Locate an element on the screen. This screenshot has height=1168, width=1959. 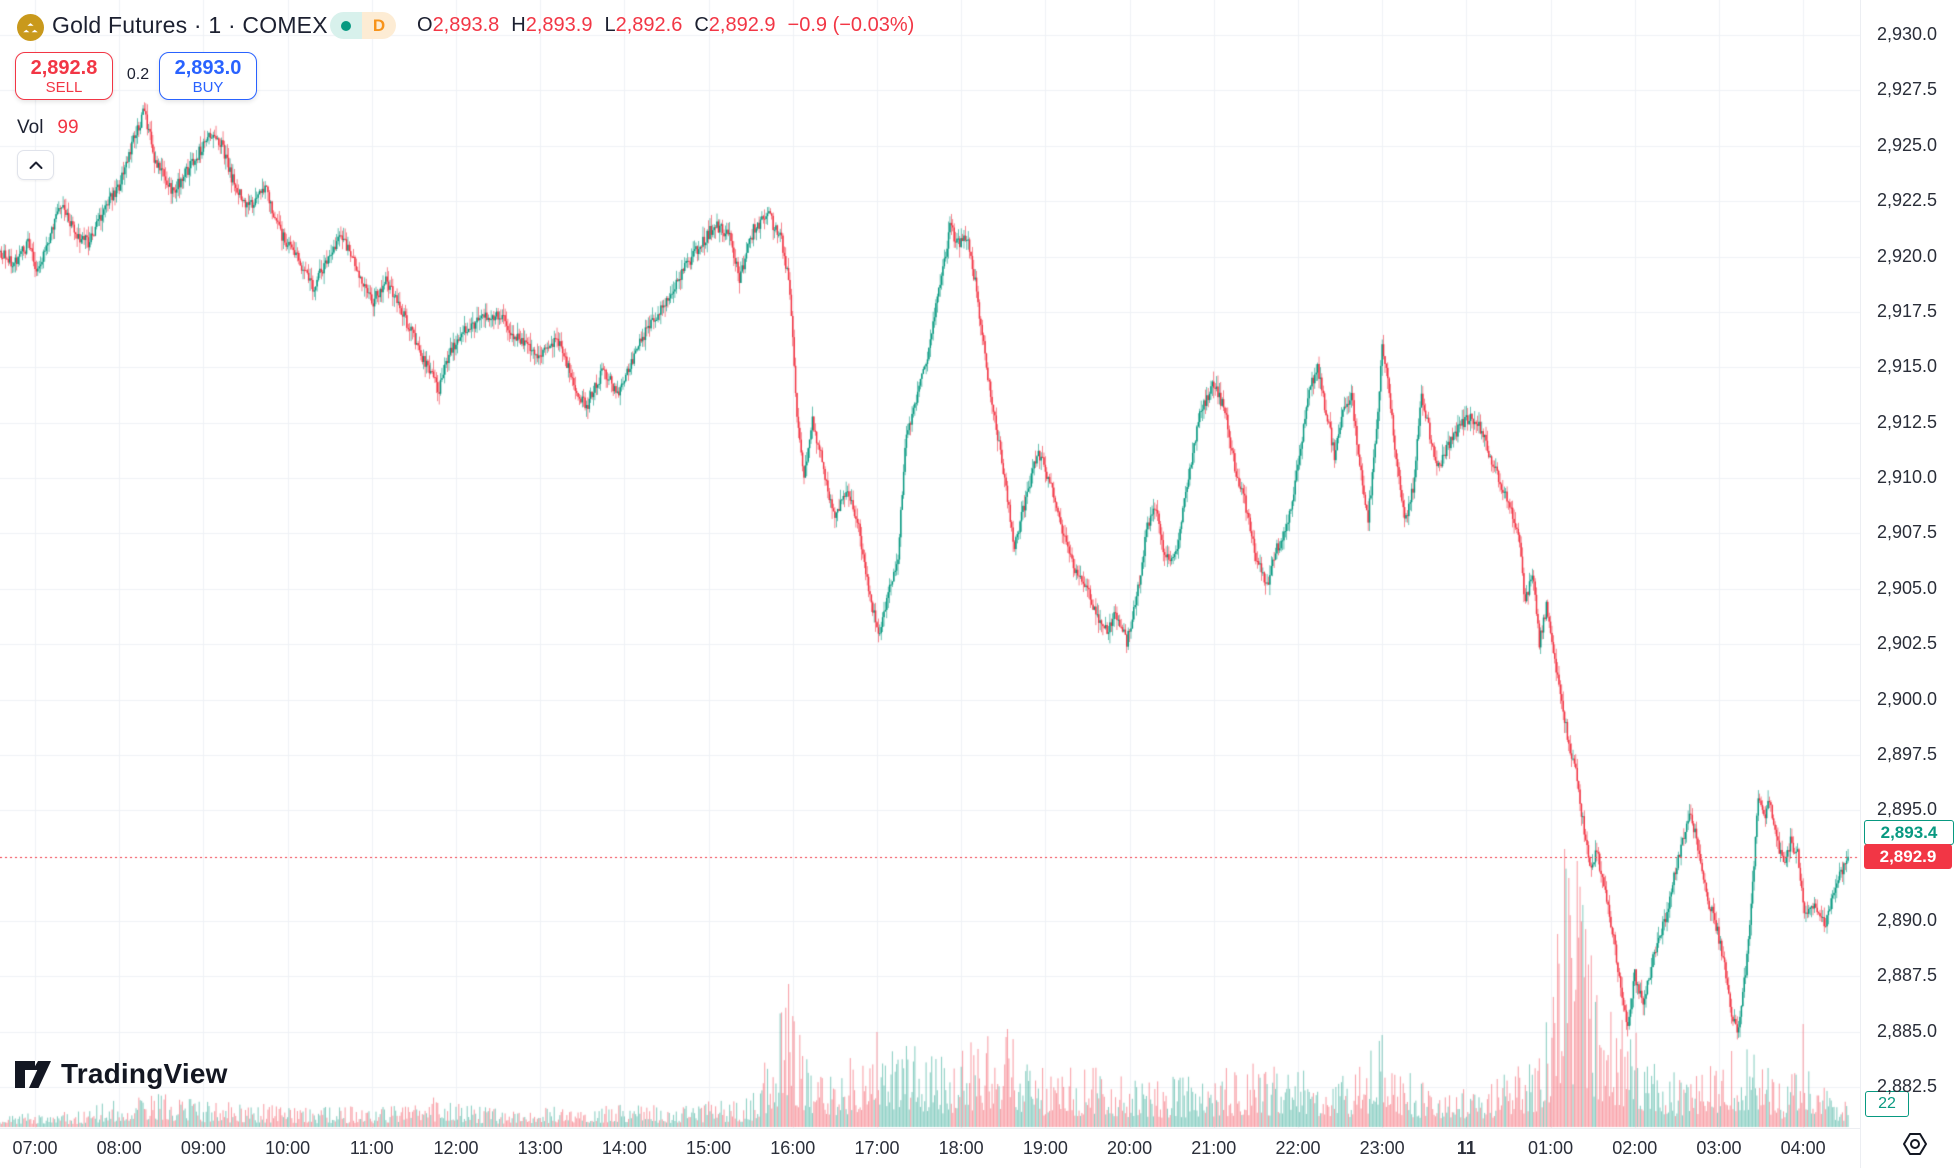
sell-button: 2,892.8 SELL is located at coordinates (64, 76).